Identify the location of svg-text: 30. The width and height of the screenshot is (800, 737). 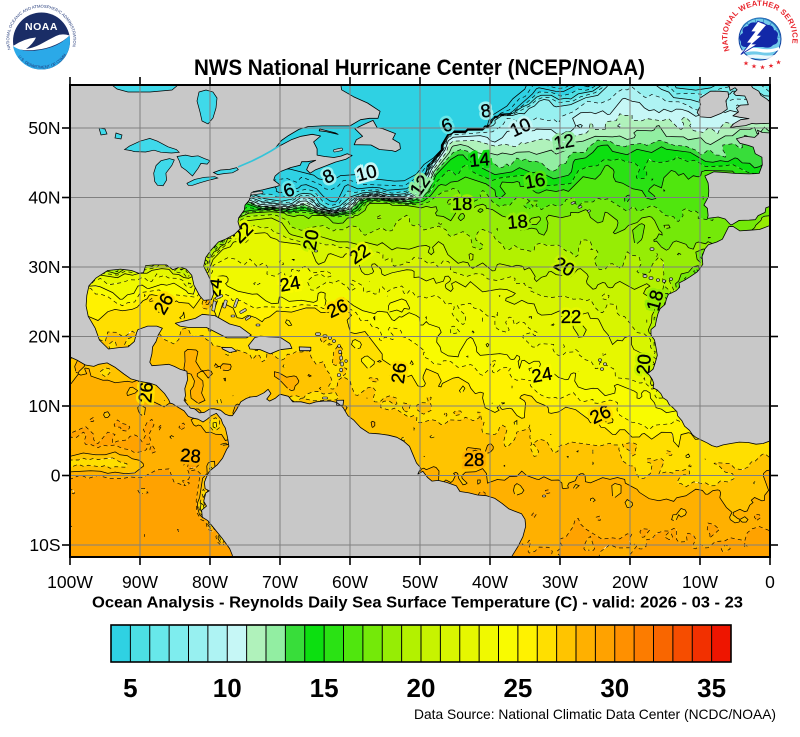
(614, 688).